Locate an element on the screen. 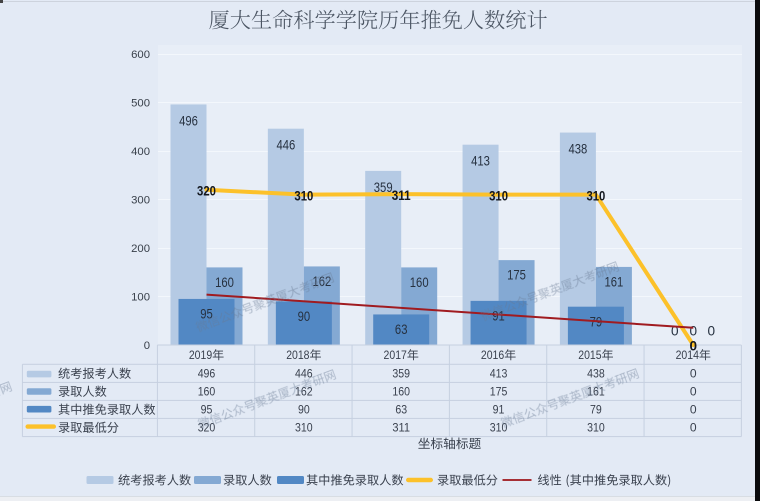  svg-text: 100 is located at coordinates (140, 297).